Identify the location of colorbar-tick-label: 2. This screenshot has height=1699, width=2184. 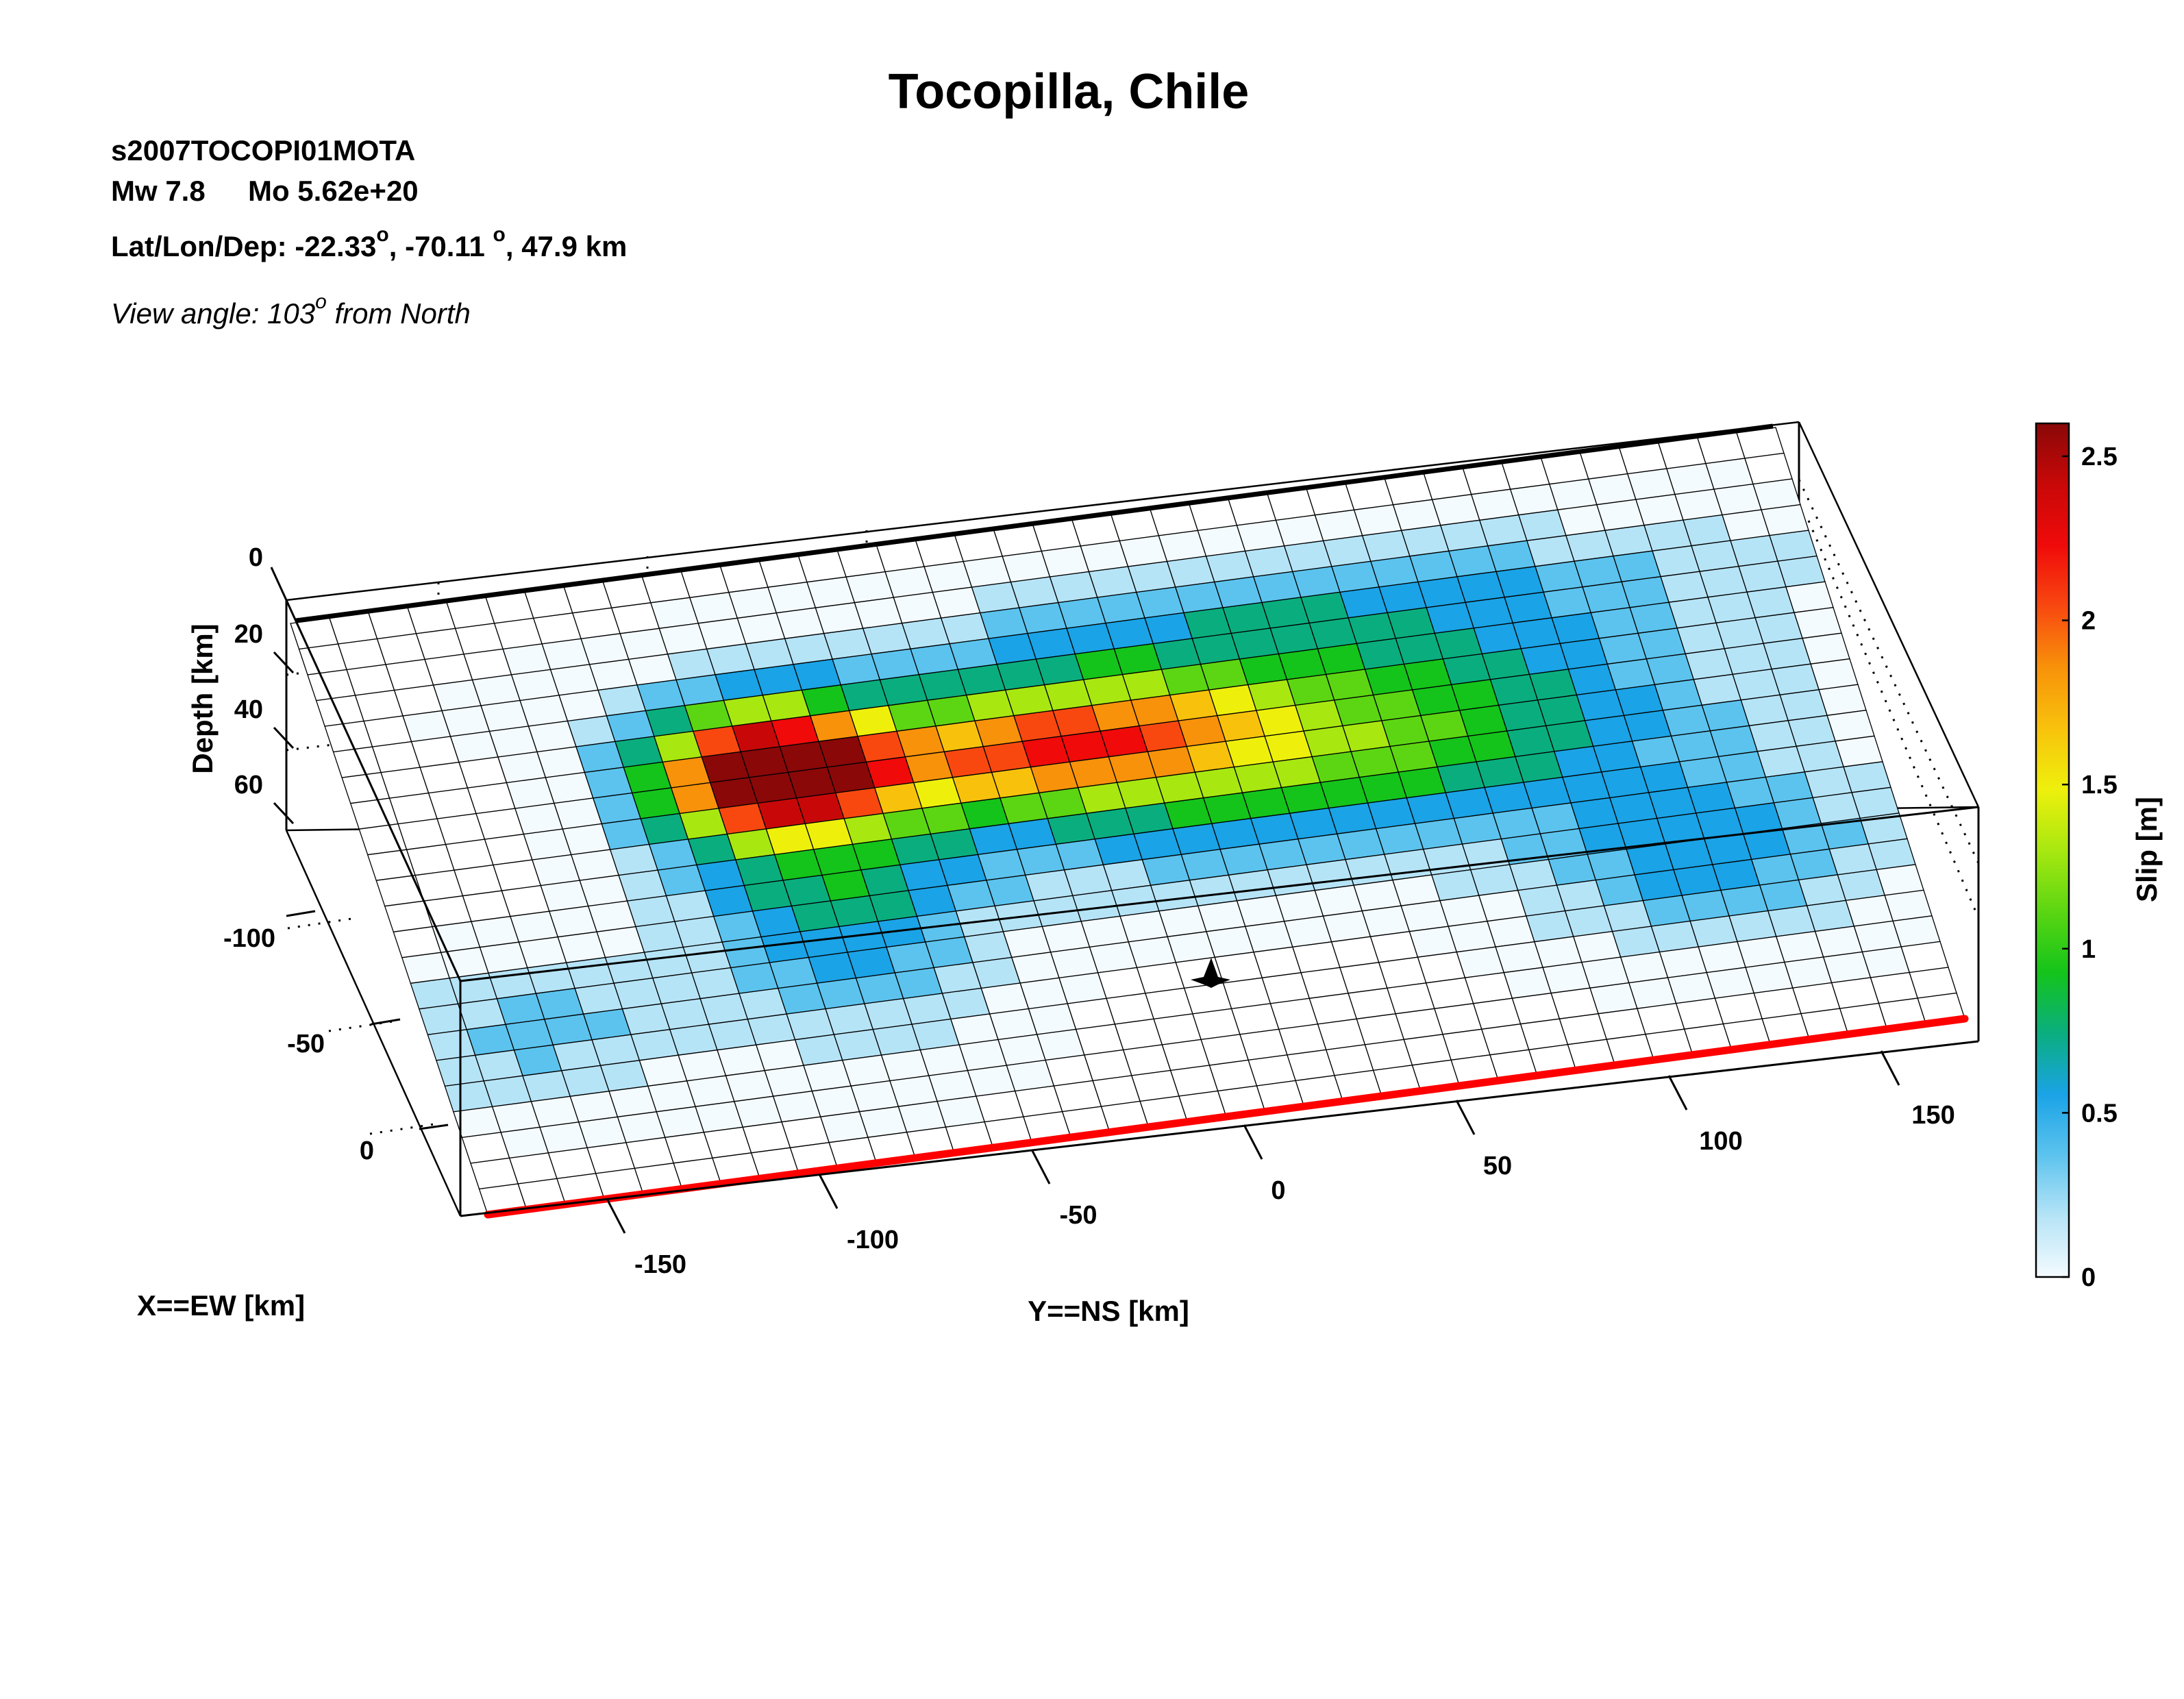
(2088, 621).